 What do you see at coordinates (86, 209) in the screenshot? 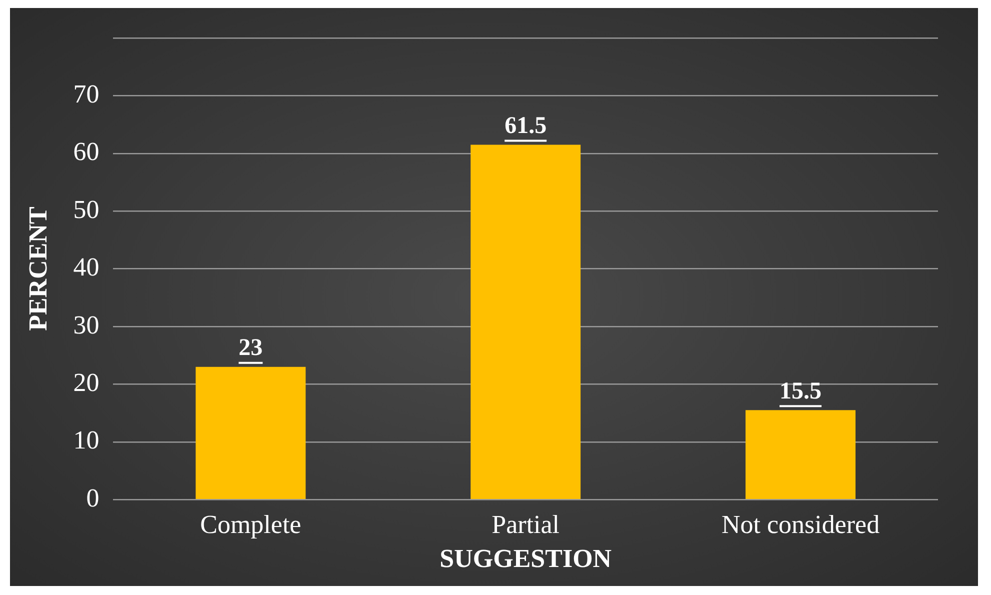
I see `y-tick-label: 50` at bounding box center [86, 209].